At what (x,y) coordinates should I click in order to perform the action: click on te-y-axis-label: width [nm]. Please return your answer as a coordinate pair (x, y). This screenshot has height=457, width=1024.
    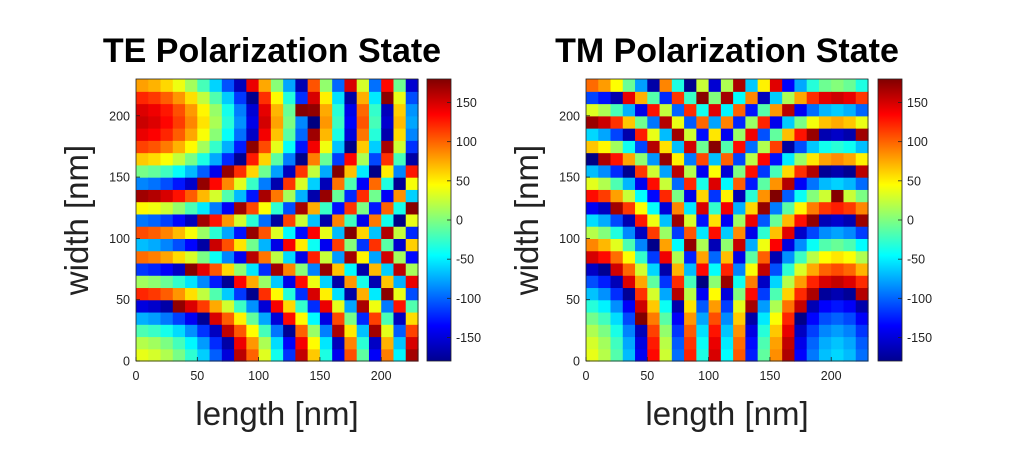
    Looking at the image, I should click on (76, 220).